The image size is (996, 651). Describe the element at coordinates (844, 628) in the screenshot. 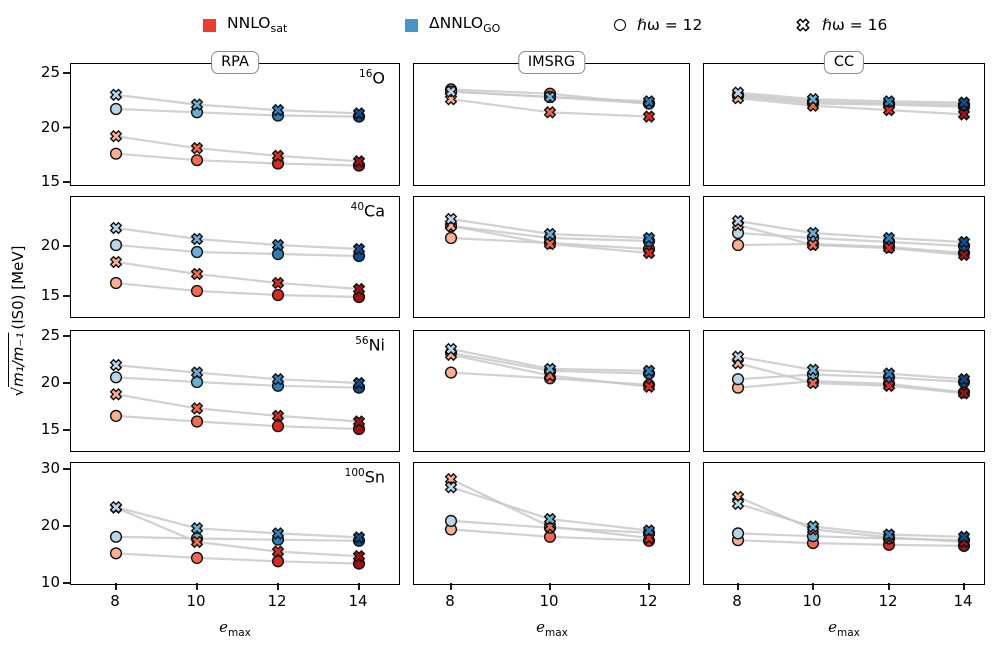

I see `x-axis-label-cc: emax` at that location.